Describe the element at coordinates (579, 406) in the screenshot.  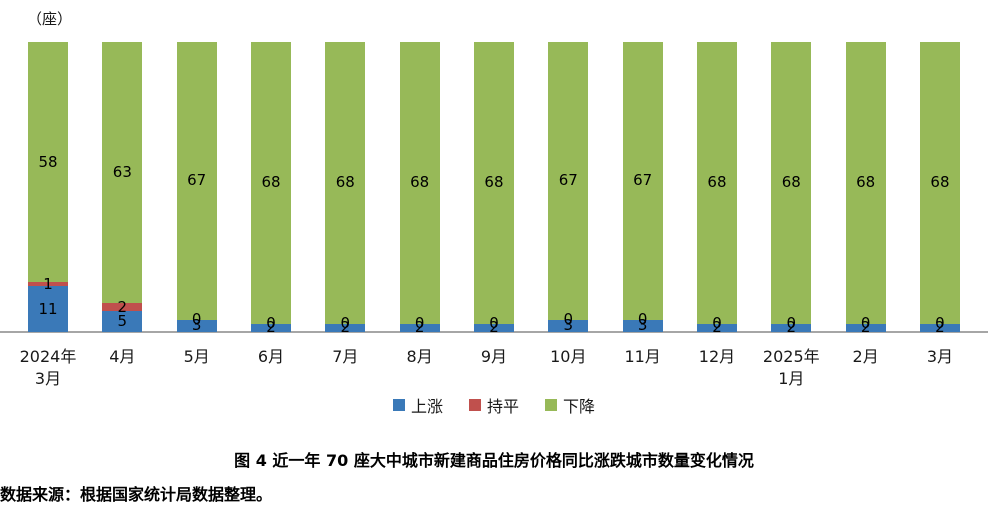
I see `legend-label-fall: 下降` at that location.